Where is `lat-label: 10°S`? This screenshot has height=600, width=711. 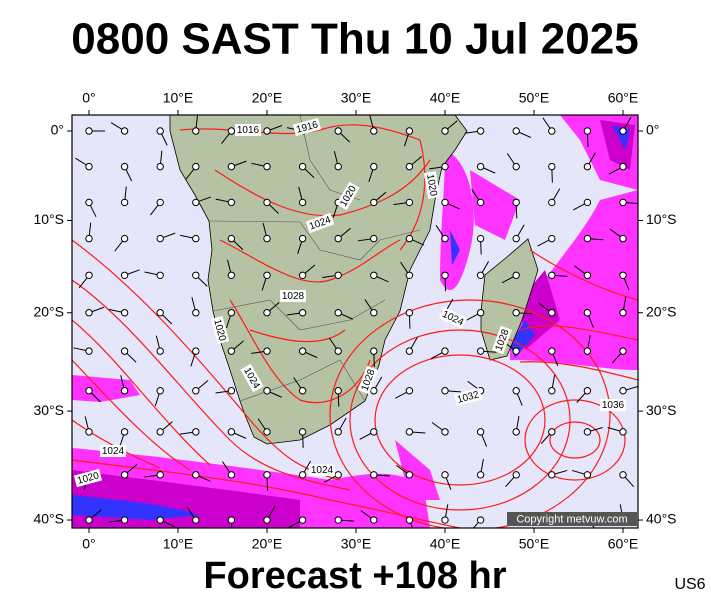
lat-label: 10°S is located at coordinates (661, 219).